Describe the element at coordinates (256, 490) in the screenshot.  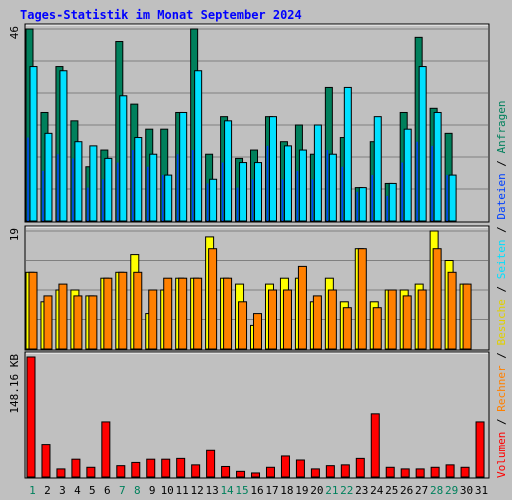
I see `x-tick-label: 16` at that location.